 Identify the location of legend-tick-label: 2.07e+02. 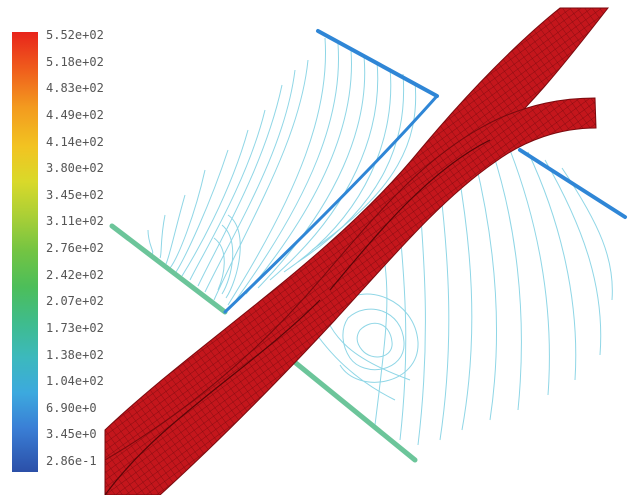
(75, 301).